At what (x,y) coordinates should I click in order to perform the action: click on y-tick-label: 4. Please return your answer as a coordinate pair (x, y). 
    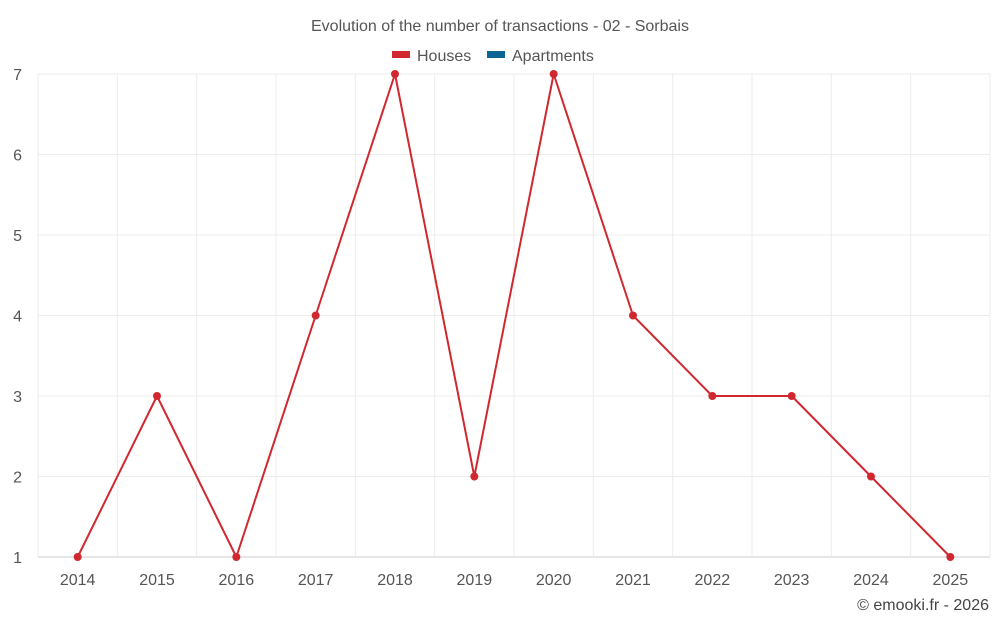
    Looking at the image, I should click on (17, 317).